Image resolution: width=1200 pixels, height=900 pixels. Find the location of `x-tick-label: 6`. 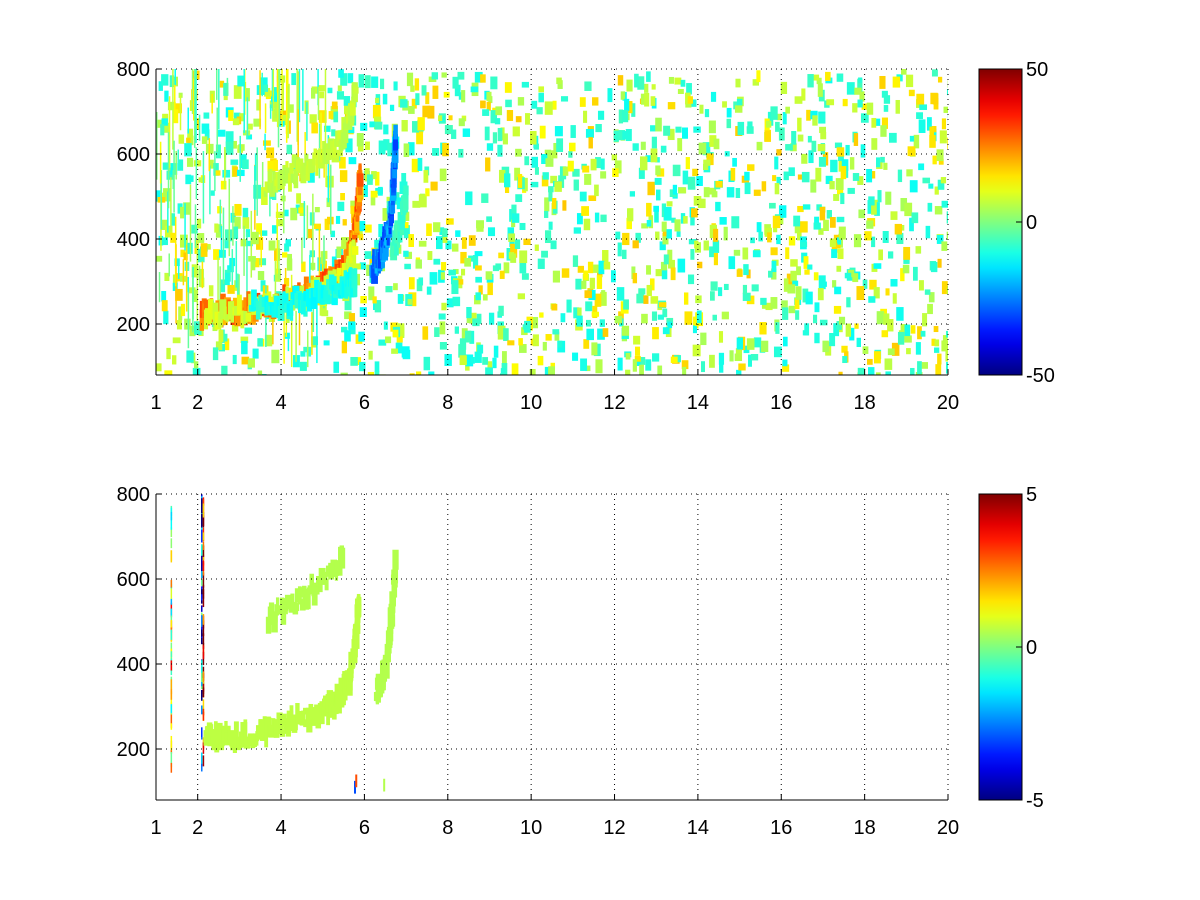

x-tick-label: 6 is located at coordinates (364, 828).